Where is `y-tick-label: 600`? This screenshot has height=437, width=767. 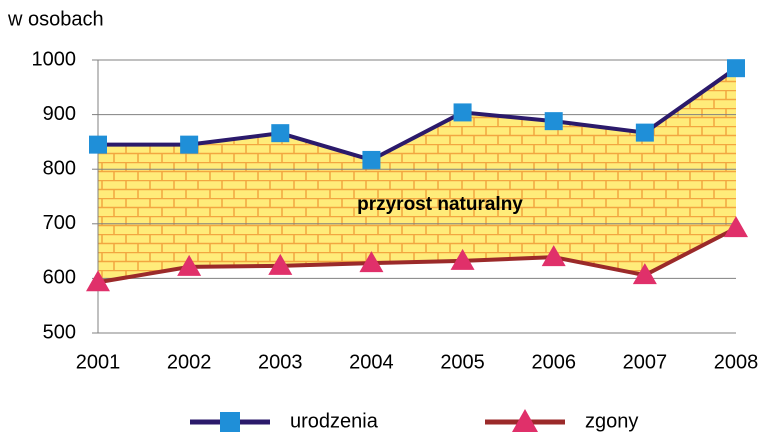 y-tick-label: 600 is located at coordinates (59, 278).